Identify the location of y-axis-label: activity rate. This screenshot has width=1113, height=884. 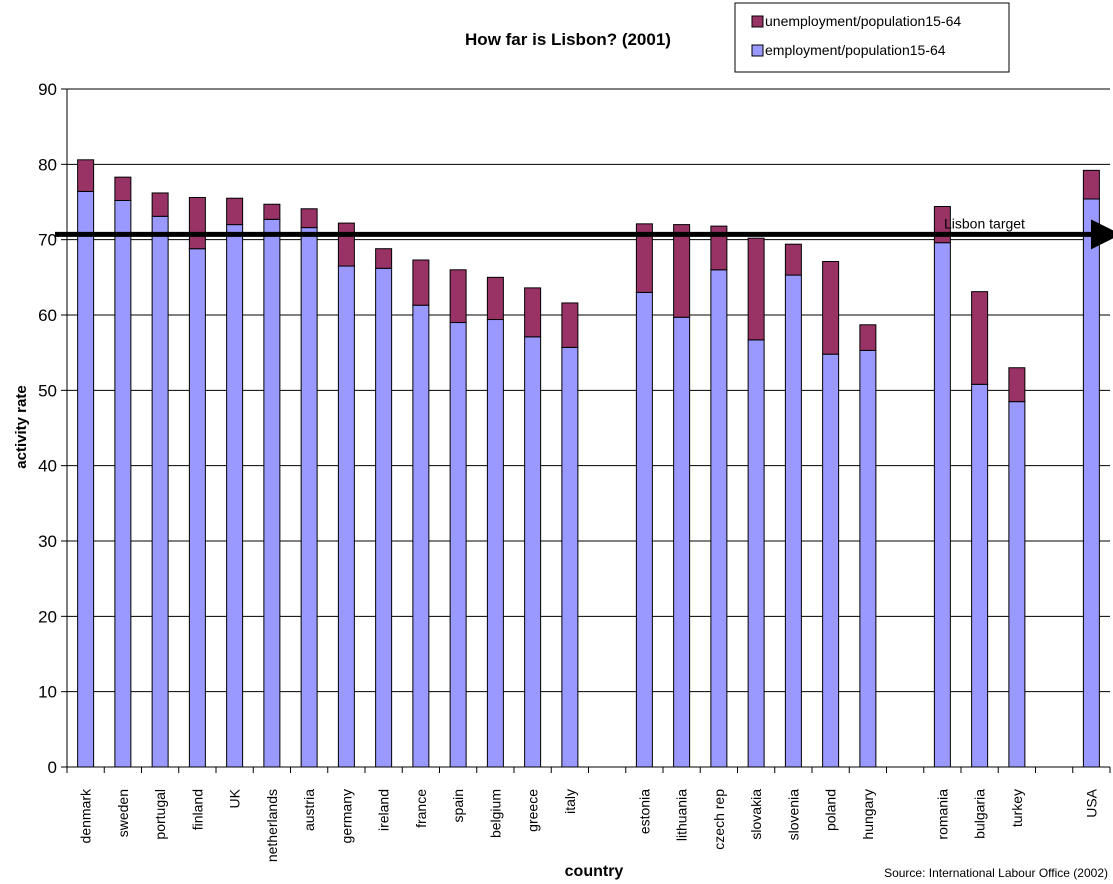
(21, 426).